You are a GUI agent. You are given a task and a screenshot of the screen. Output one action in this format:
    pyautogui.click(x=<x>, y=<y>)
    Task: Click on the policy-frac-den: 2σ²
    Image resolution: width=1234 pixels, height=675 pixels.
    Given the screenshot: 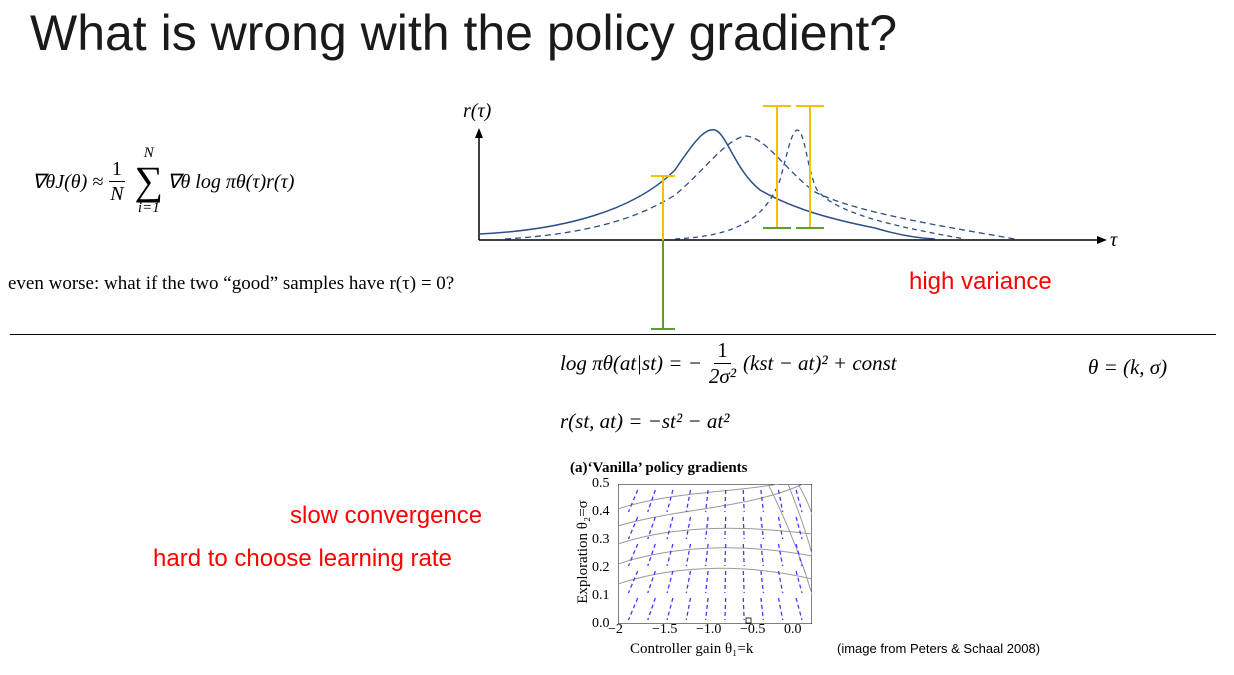 What is the action you would take?
    pyautogui.click(x=722, y=376)
    